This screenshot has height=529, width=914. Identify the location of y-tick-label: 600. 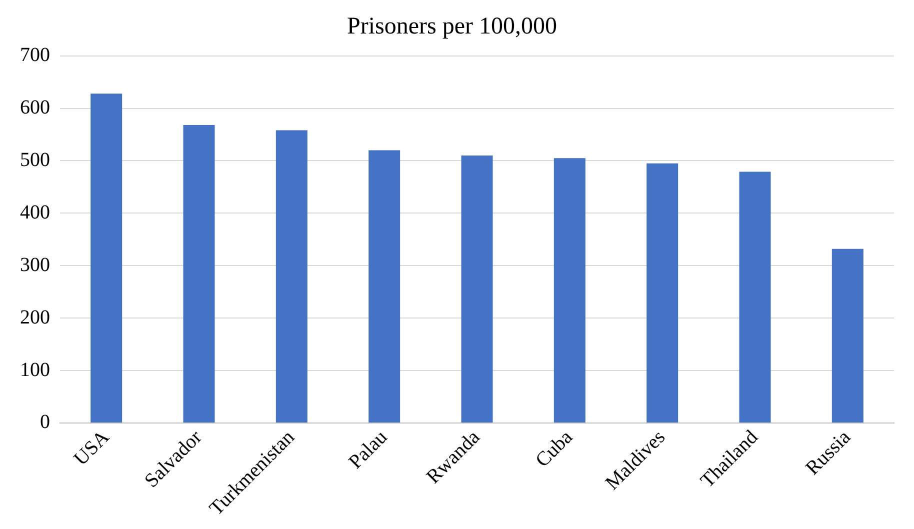
(35, 107).